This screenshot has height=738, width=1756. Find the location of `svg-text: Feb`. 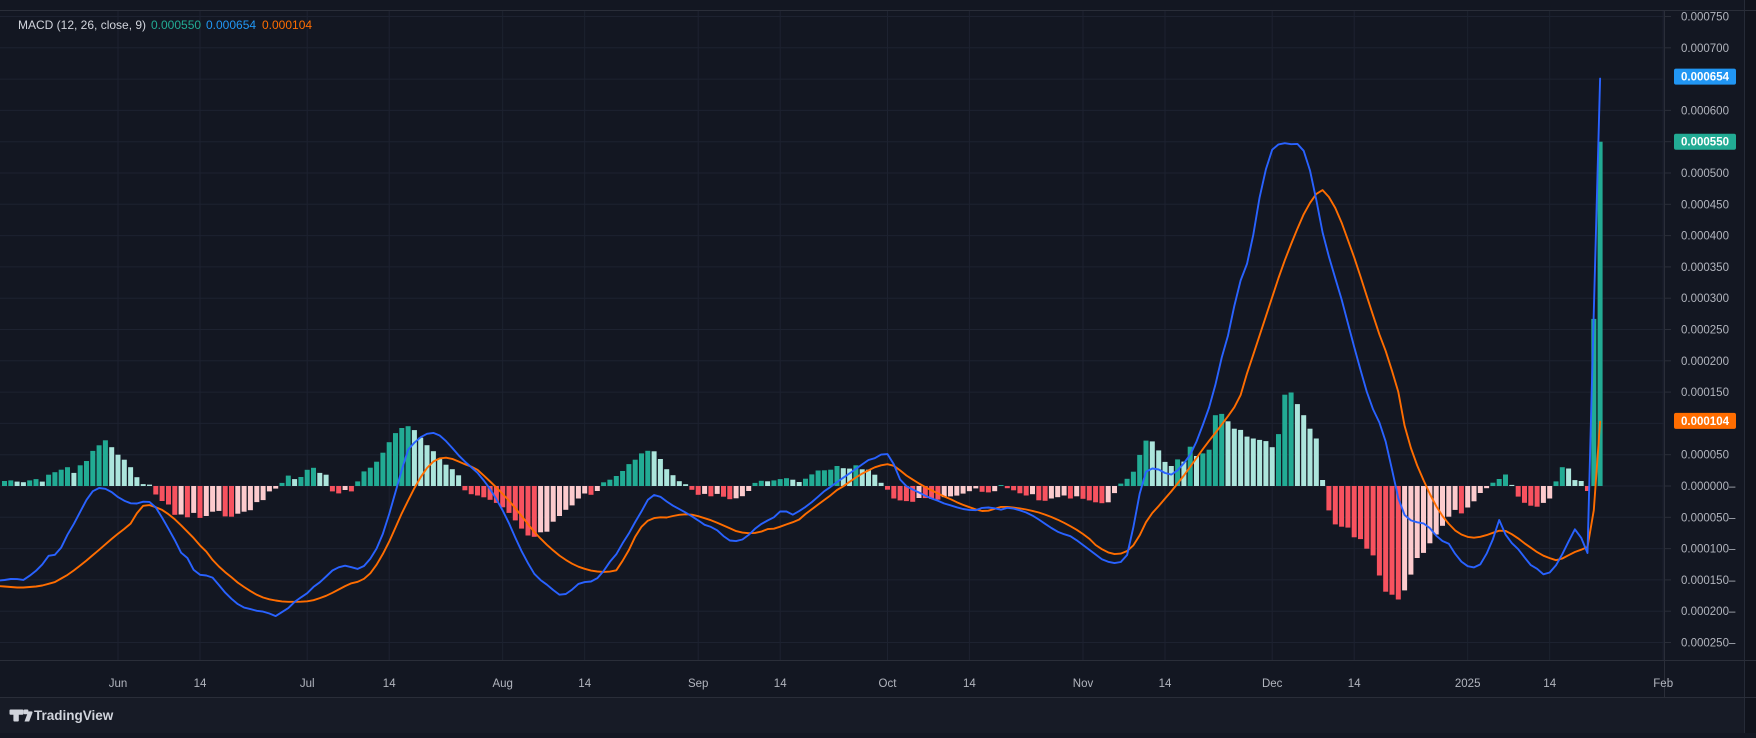

svg-text: Feb is located at coordinates (1663, 684).